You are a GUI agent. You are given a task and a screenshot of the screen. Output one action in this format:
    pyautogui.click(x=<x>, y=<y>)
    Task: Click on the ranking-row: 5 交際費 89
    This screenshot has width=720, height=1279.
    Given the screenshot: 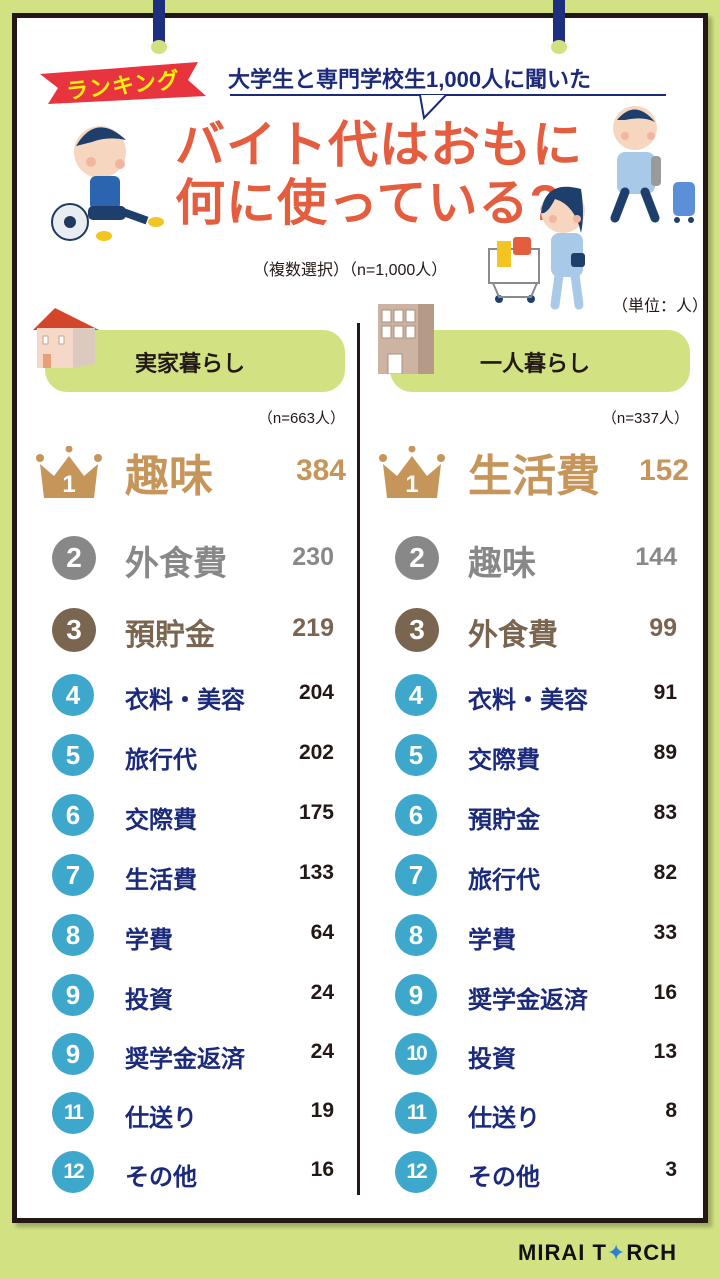 What is the action you would take?
    pyautogui.click(x=535, y=755)
    